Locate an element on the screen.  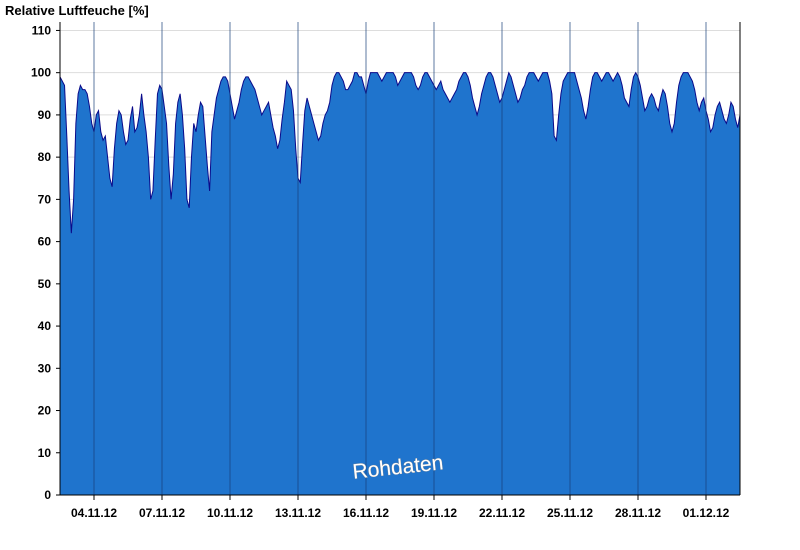
y-tick-label: 70 is located at coordinates (45, 199).